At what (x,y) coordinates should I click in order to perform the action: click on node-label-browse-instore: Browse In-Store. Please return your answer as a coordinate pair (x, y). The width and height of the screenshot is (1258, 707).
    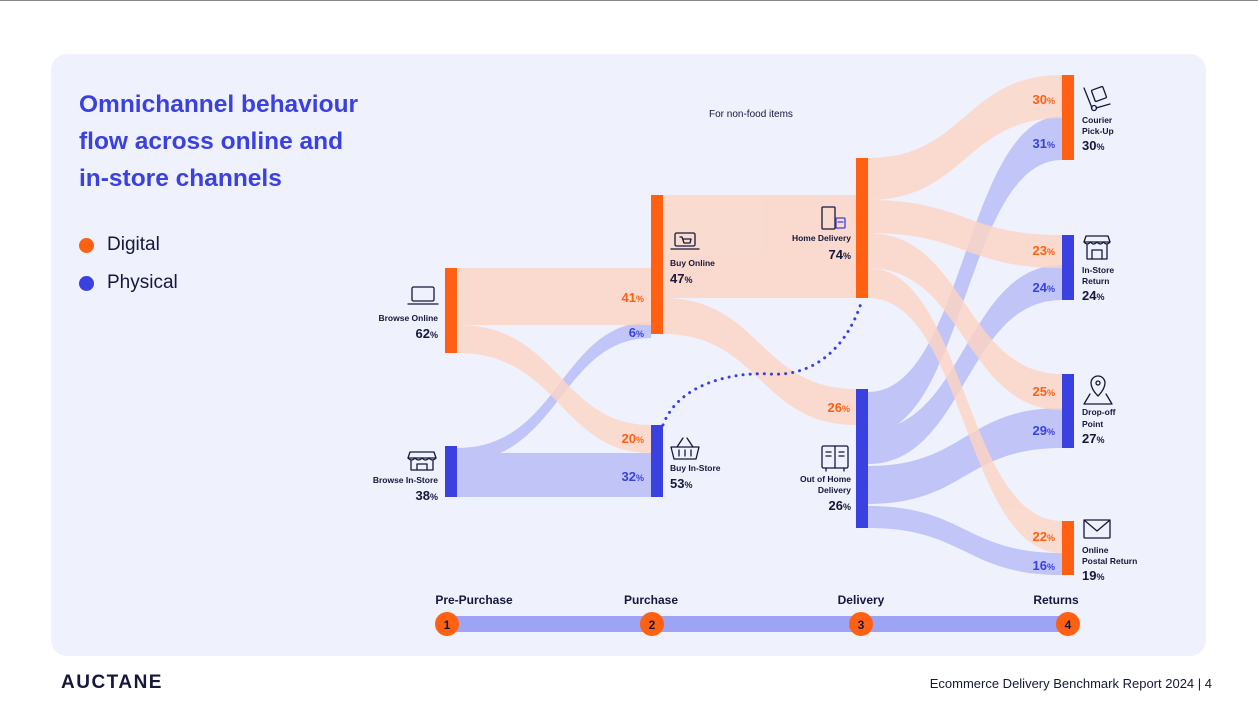
    Looking at the image, I should click on (405, 480).